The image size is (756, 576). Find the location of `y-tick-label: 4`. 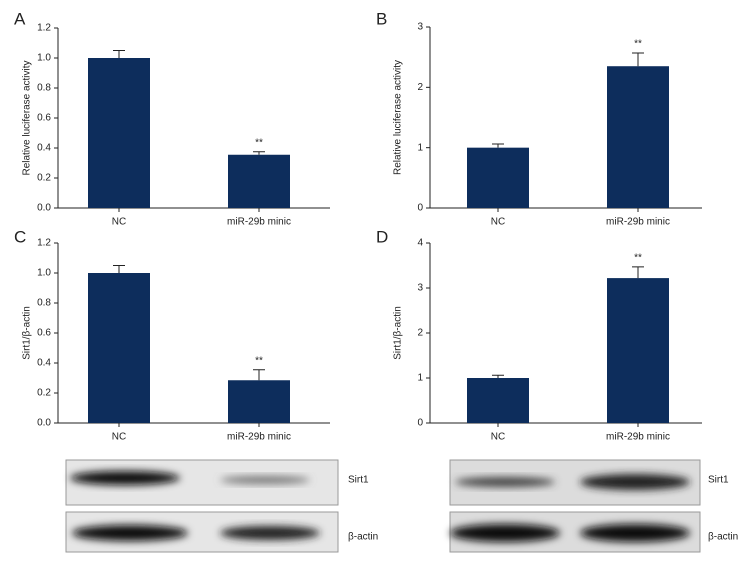

y-tick-label: 4 is located at coordinates (420, 243).